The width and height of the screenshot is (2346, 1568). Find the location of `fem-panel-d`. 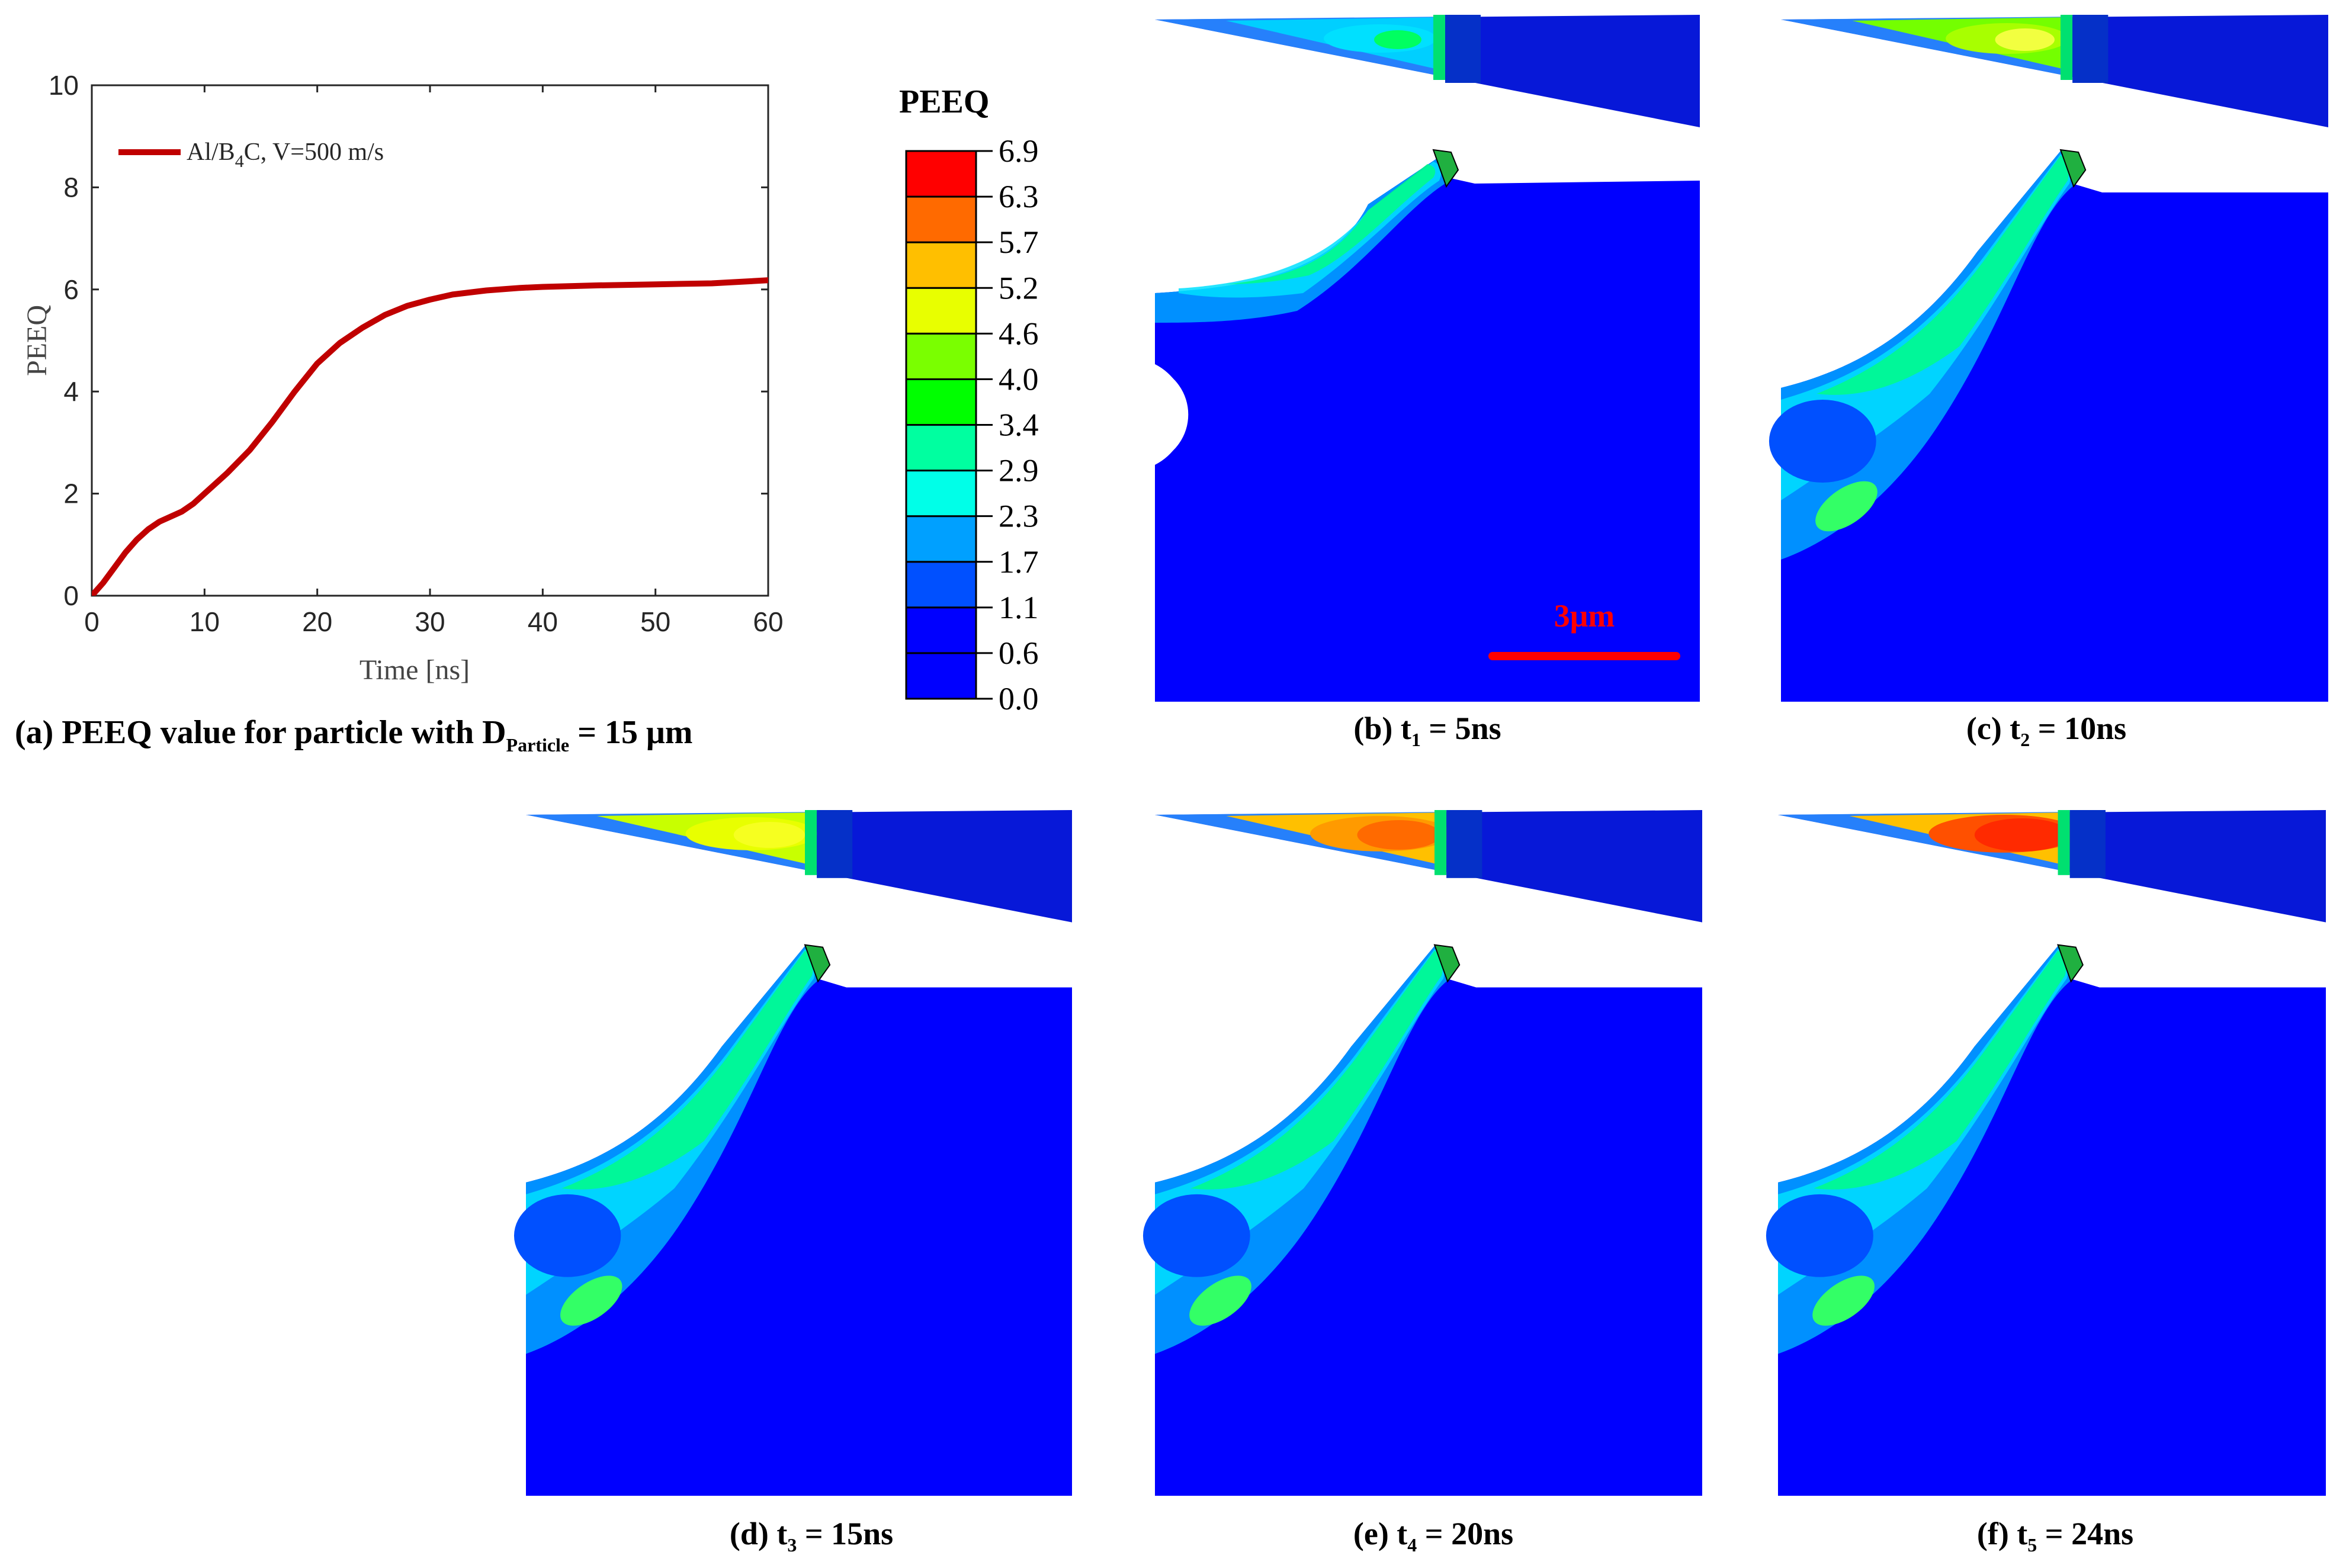

fem-panel-d is located at coordinates (793, 1153).